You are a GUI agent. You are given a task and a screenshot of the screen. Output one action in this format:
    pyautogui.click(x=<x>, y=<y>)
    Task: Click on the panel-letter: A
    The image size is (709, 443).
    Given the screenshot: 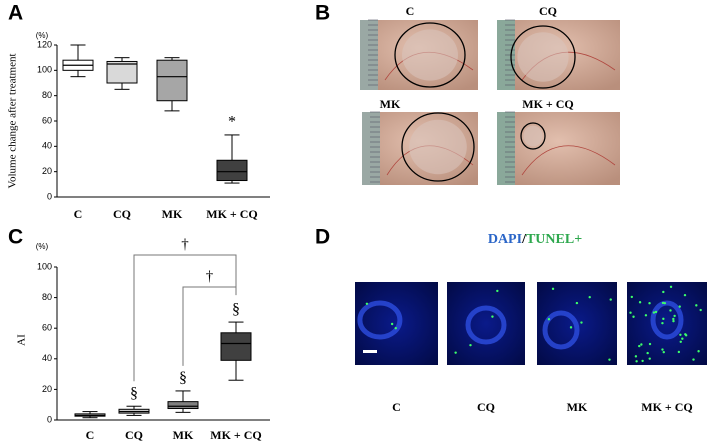 What is the action you would take?
    pyautogui.click(x=15, y=13)
    